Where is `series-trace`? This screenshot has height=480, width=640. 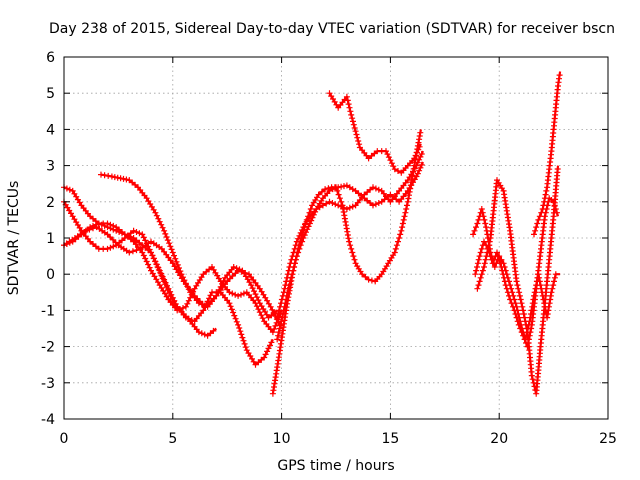
series-trace is located at coordinates (518, 280).